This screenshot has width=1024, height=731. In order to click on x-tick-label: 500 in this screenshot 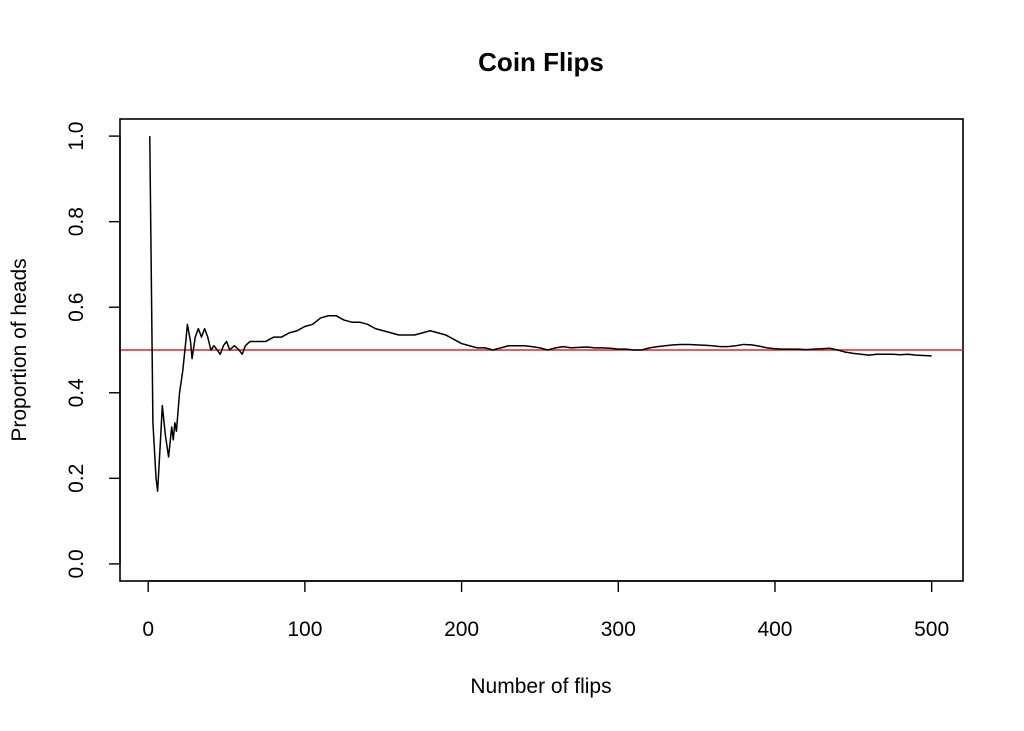, I will do `click(931, 629)`.